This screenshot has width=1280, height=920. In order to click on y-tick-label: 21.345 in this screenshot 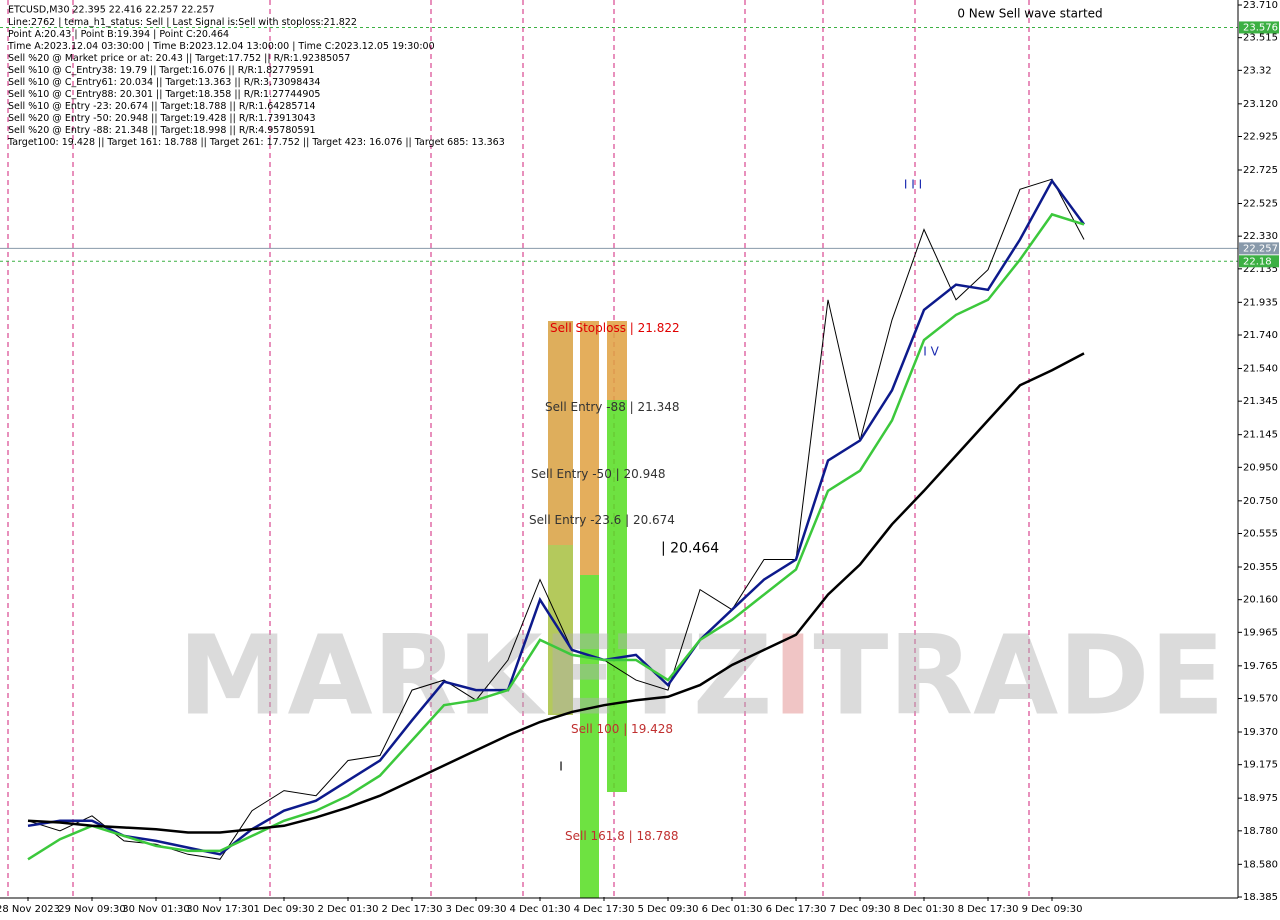, I will do `click(1260, 401)`.